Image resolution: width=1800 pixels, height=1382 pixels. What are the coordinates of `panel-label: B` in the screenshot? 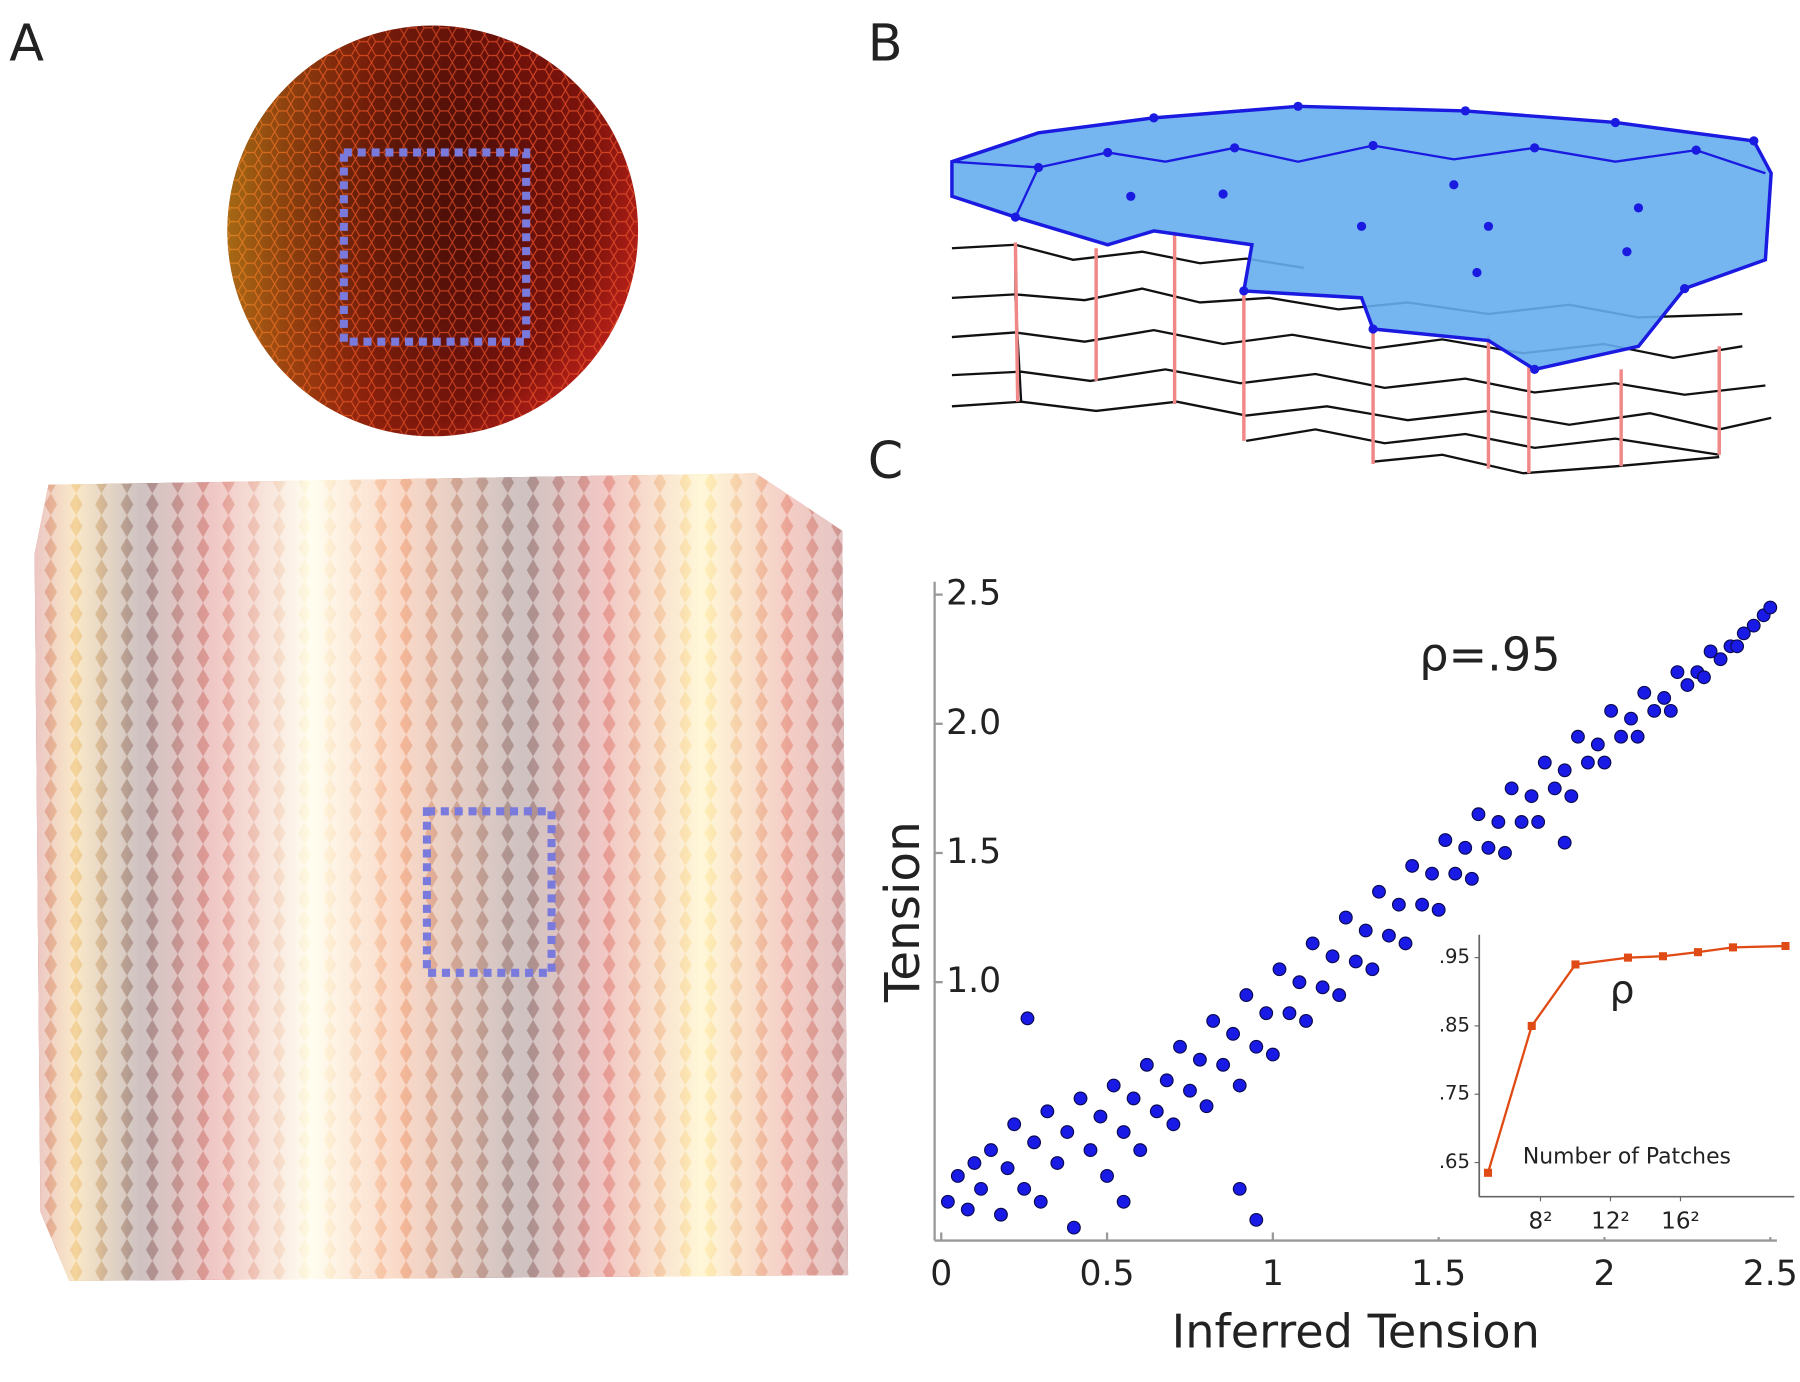 It's located at (885, 42).